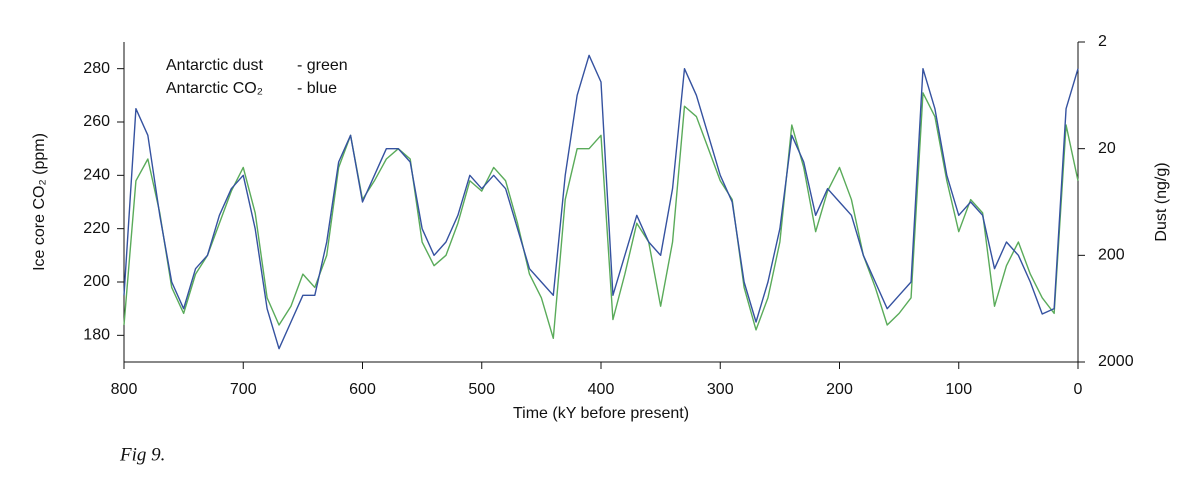 The height and width of the screenshot is (491, 1199). Describe the element at coordinates (839, 389) in the screenshot. I see `x-tick-label: 200` at that location.